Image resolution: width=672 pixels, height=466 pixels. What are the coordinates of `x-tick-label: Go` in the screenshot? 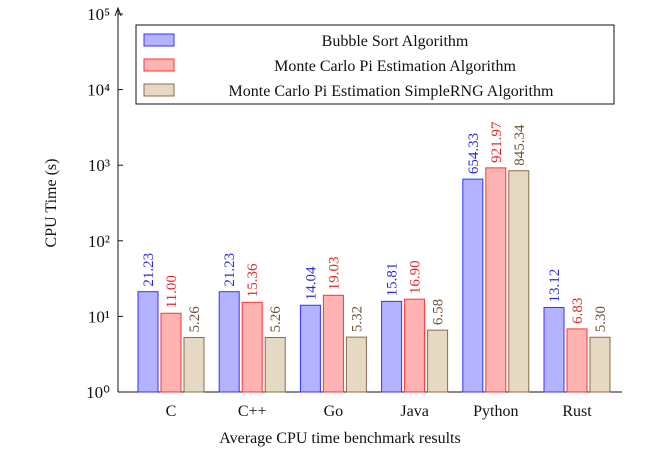 It's located at (334, 411).